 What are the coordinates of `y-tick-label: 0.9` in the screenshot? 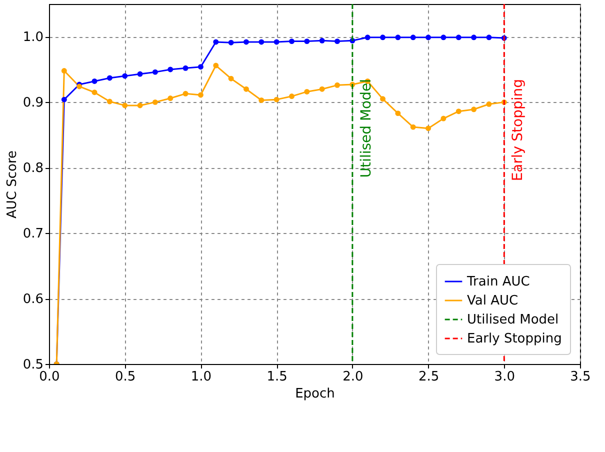 It's located at (33, 103).